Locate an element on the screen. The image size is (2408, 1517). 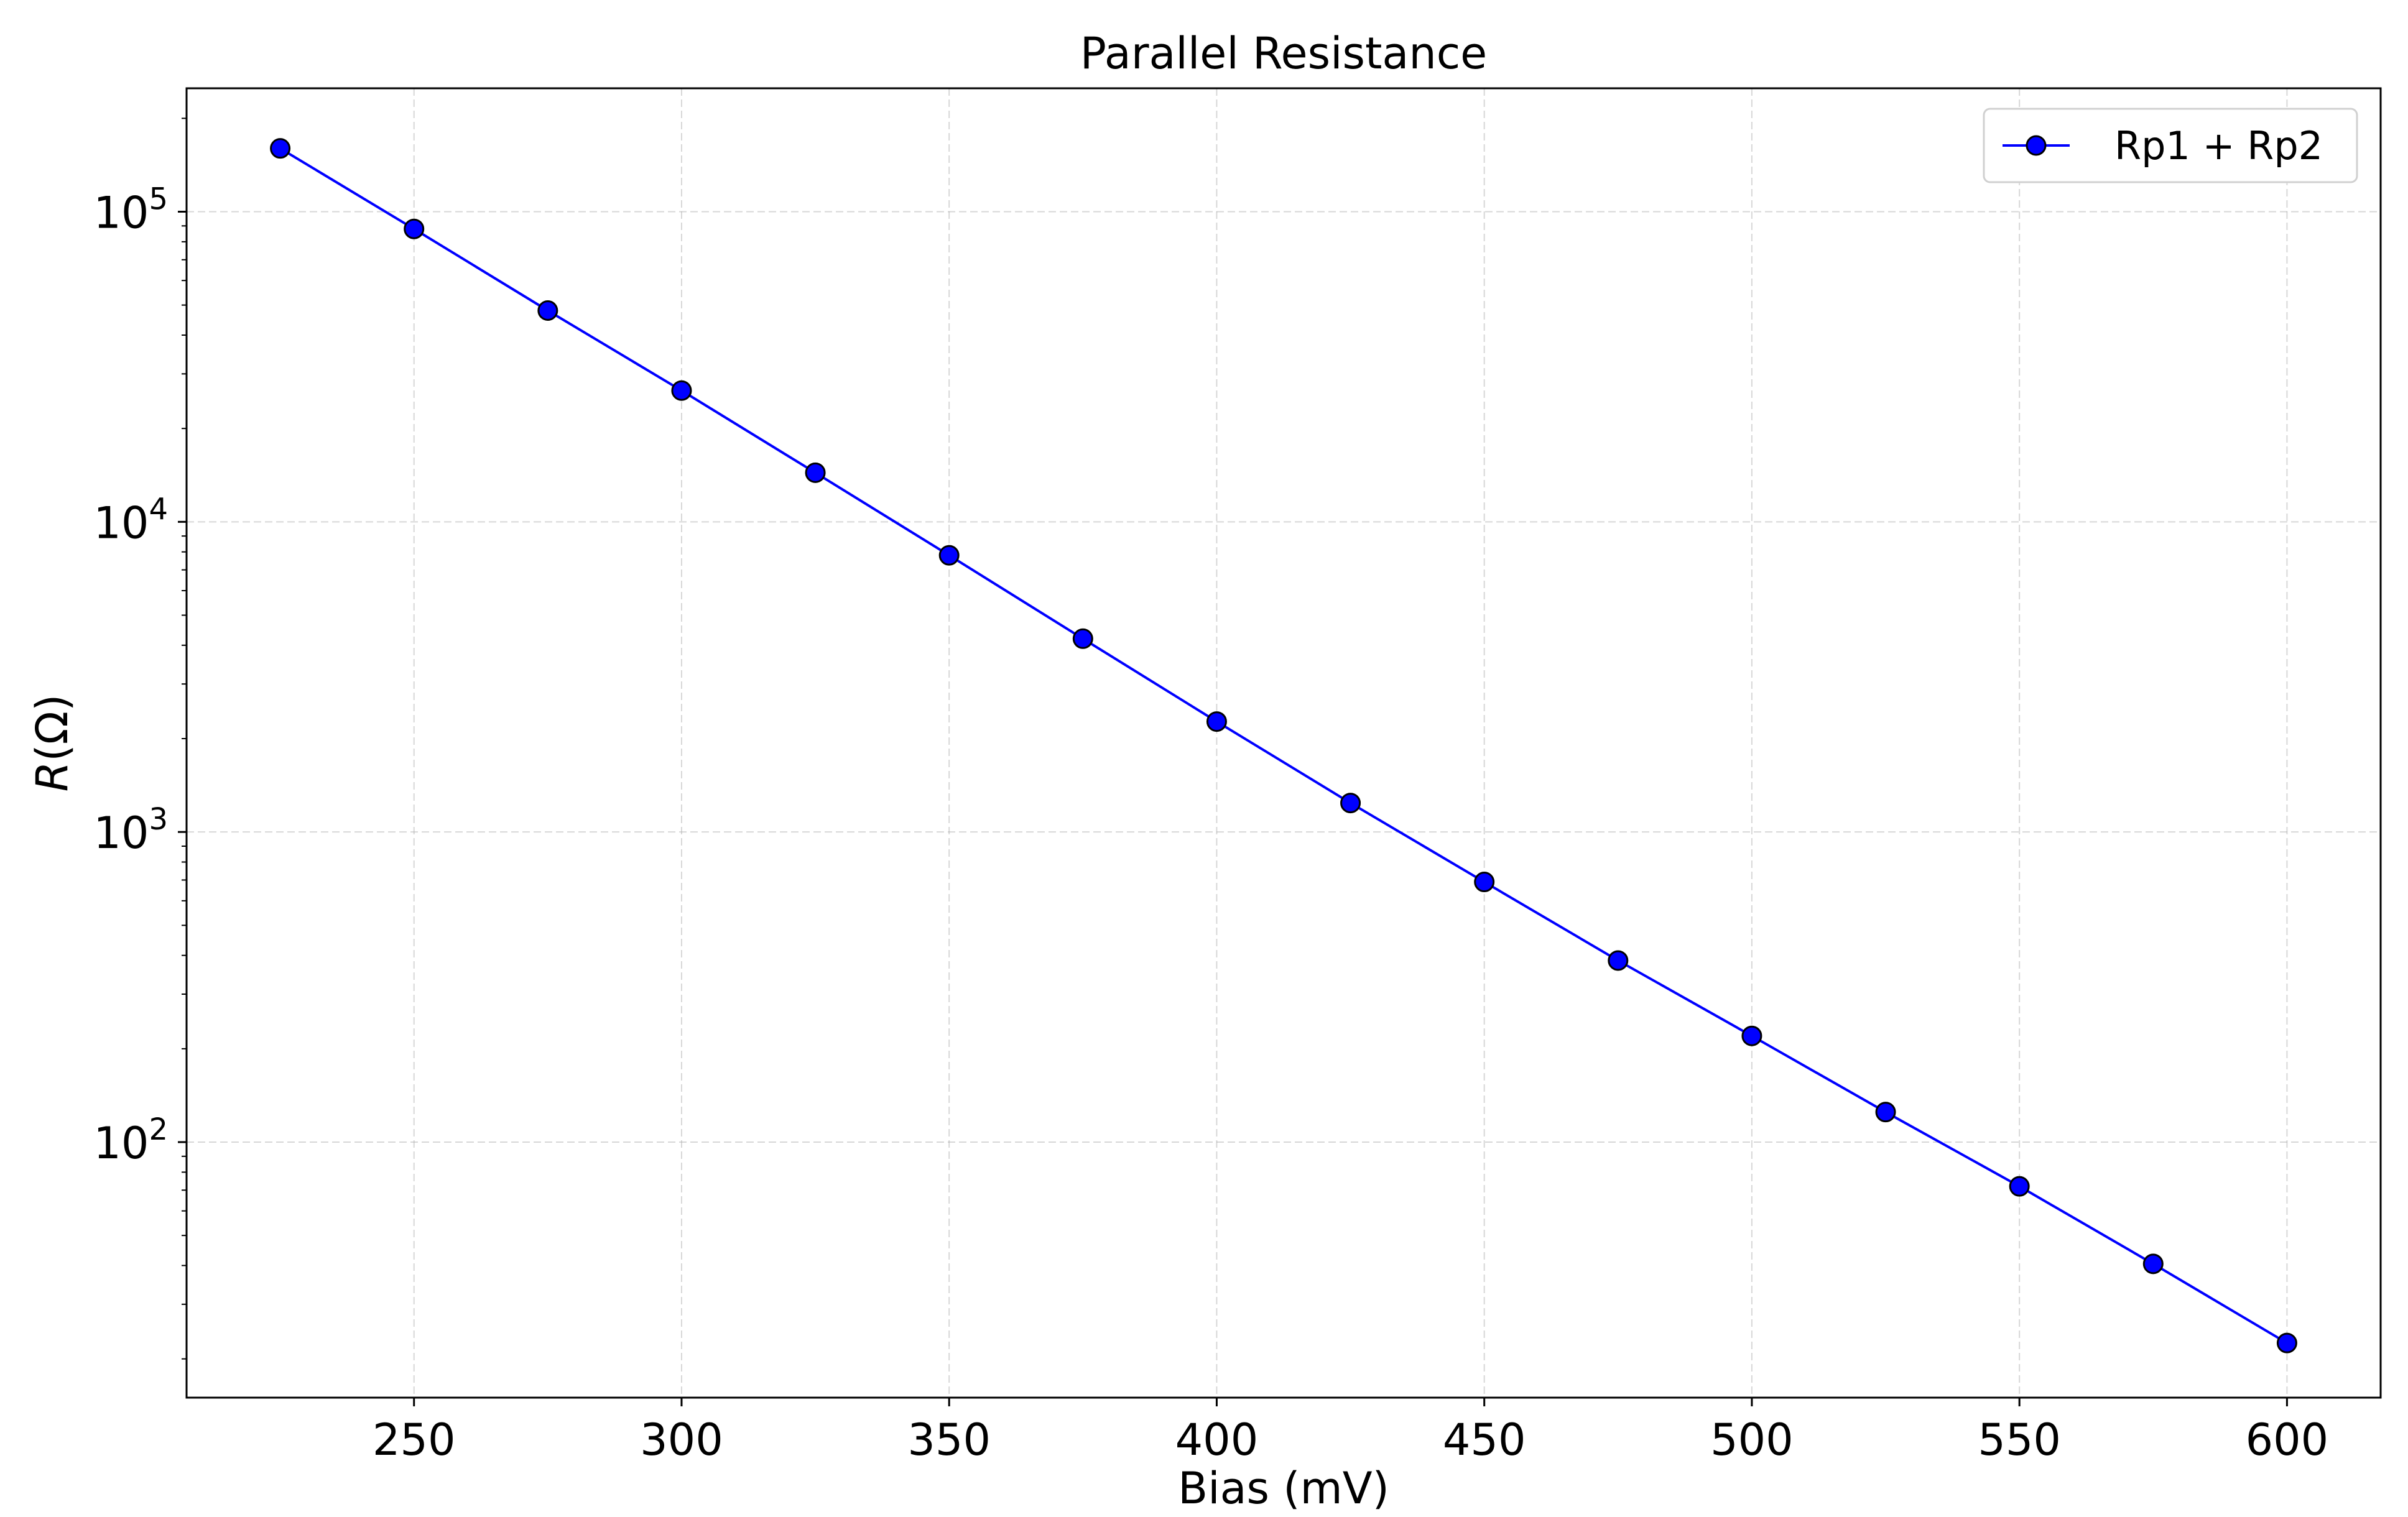
legend-label: Rp1 + Rp2 is located at coordinates (2218, 145).